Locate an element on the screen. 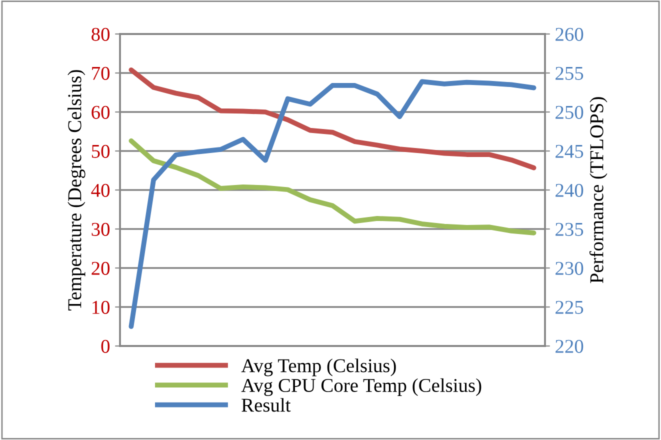  y2-tick-label: 250 is located at coordinates (570, 112).